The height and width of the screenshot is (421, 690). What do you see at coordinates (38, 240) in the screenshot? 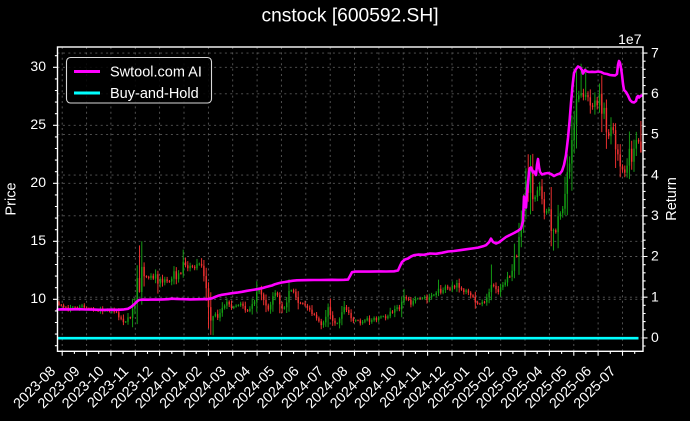
I see `svg-text: 15` at bounding box center [38, 240].